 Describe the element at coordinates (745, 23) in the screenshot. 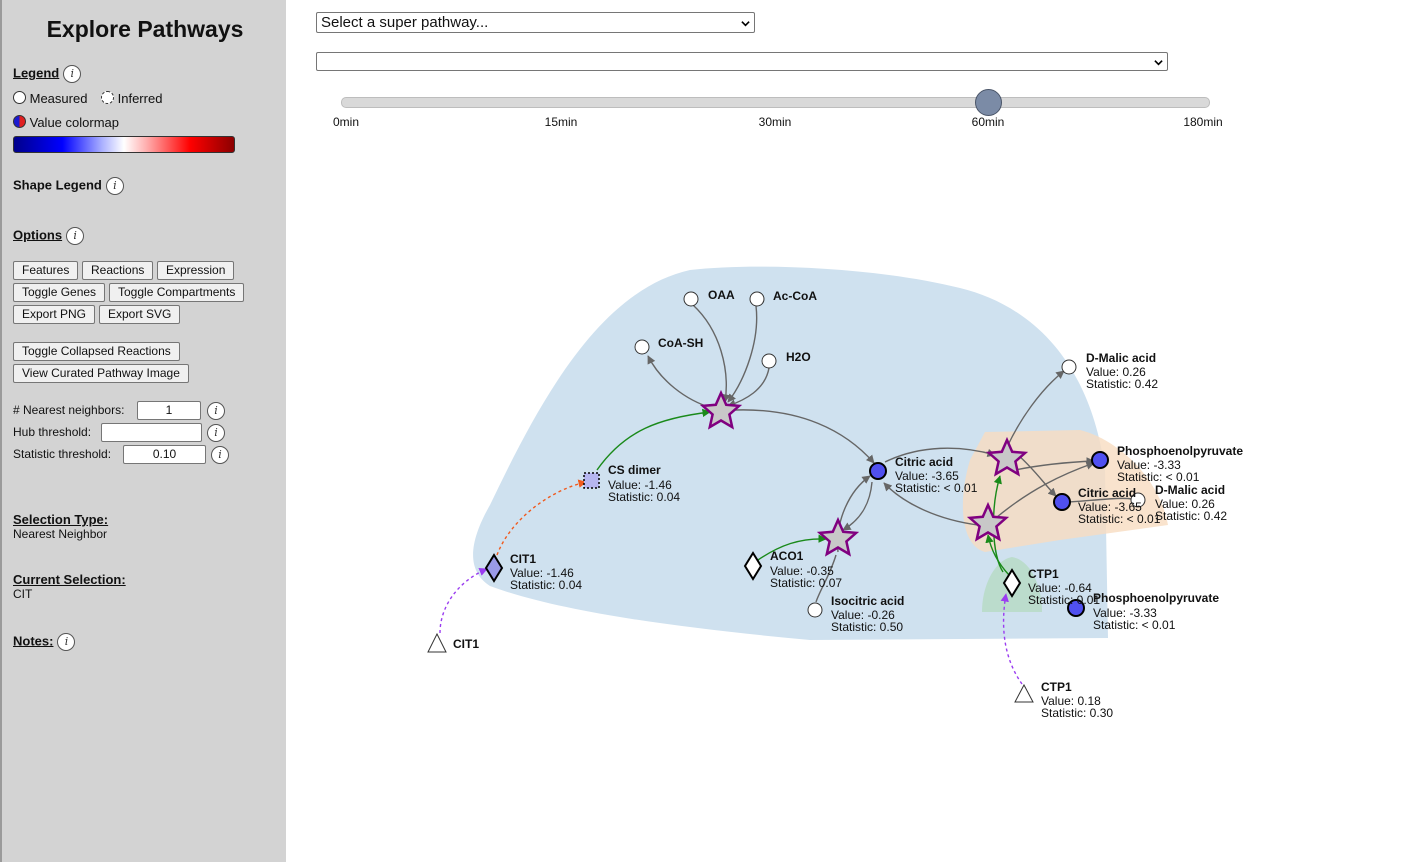

I see `chevron-down-icon` at that location.